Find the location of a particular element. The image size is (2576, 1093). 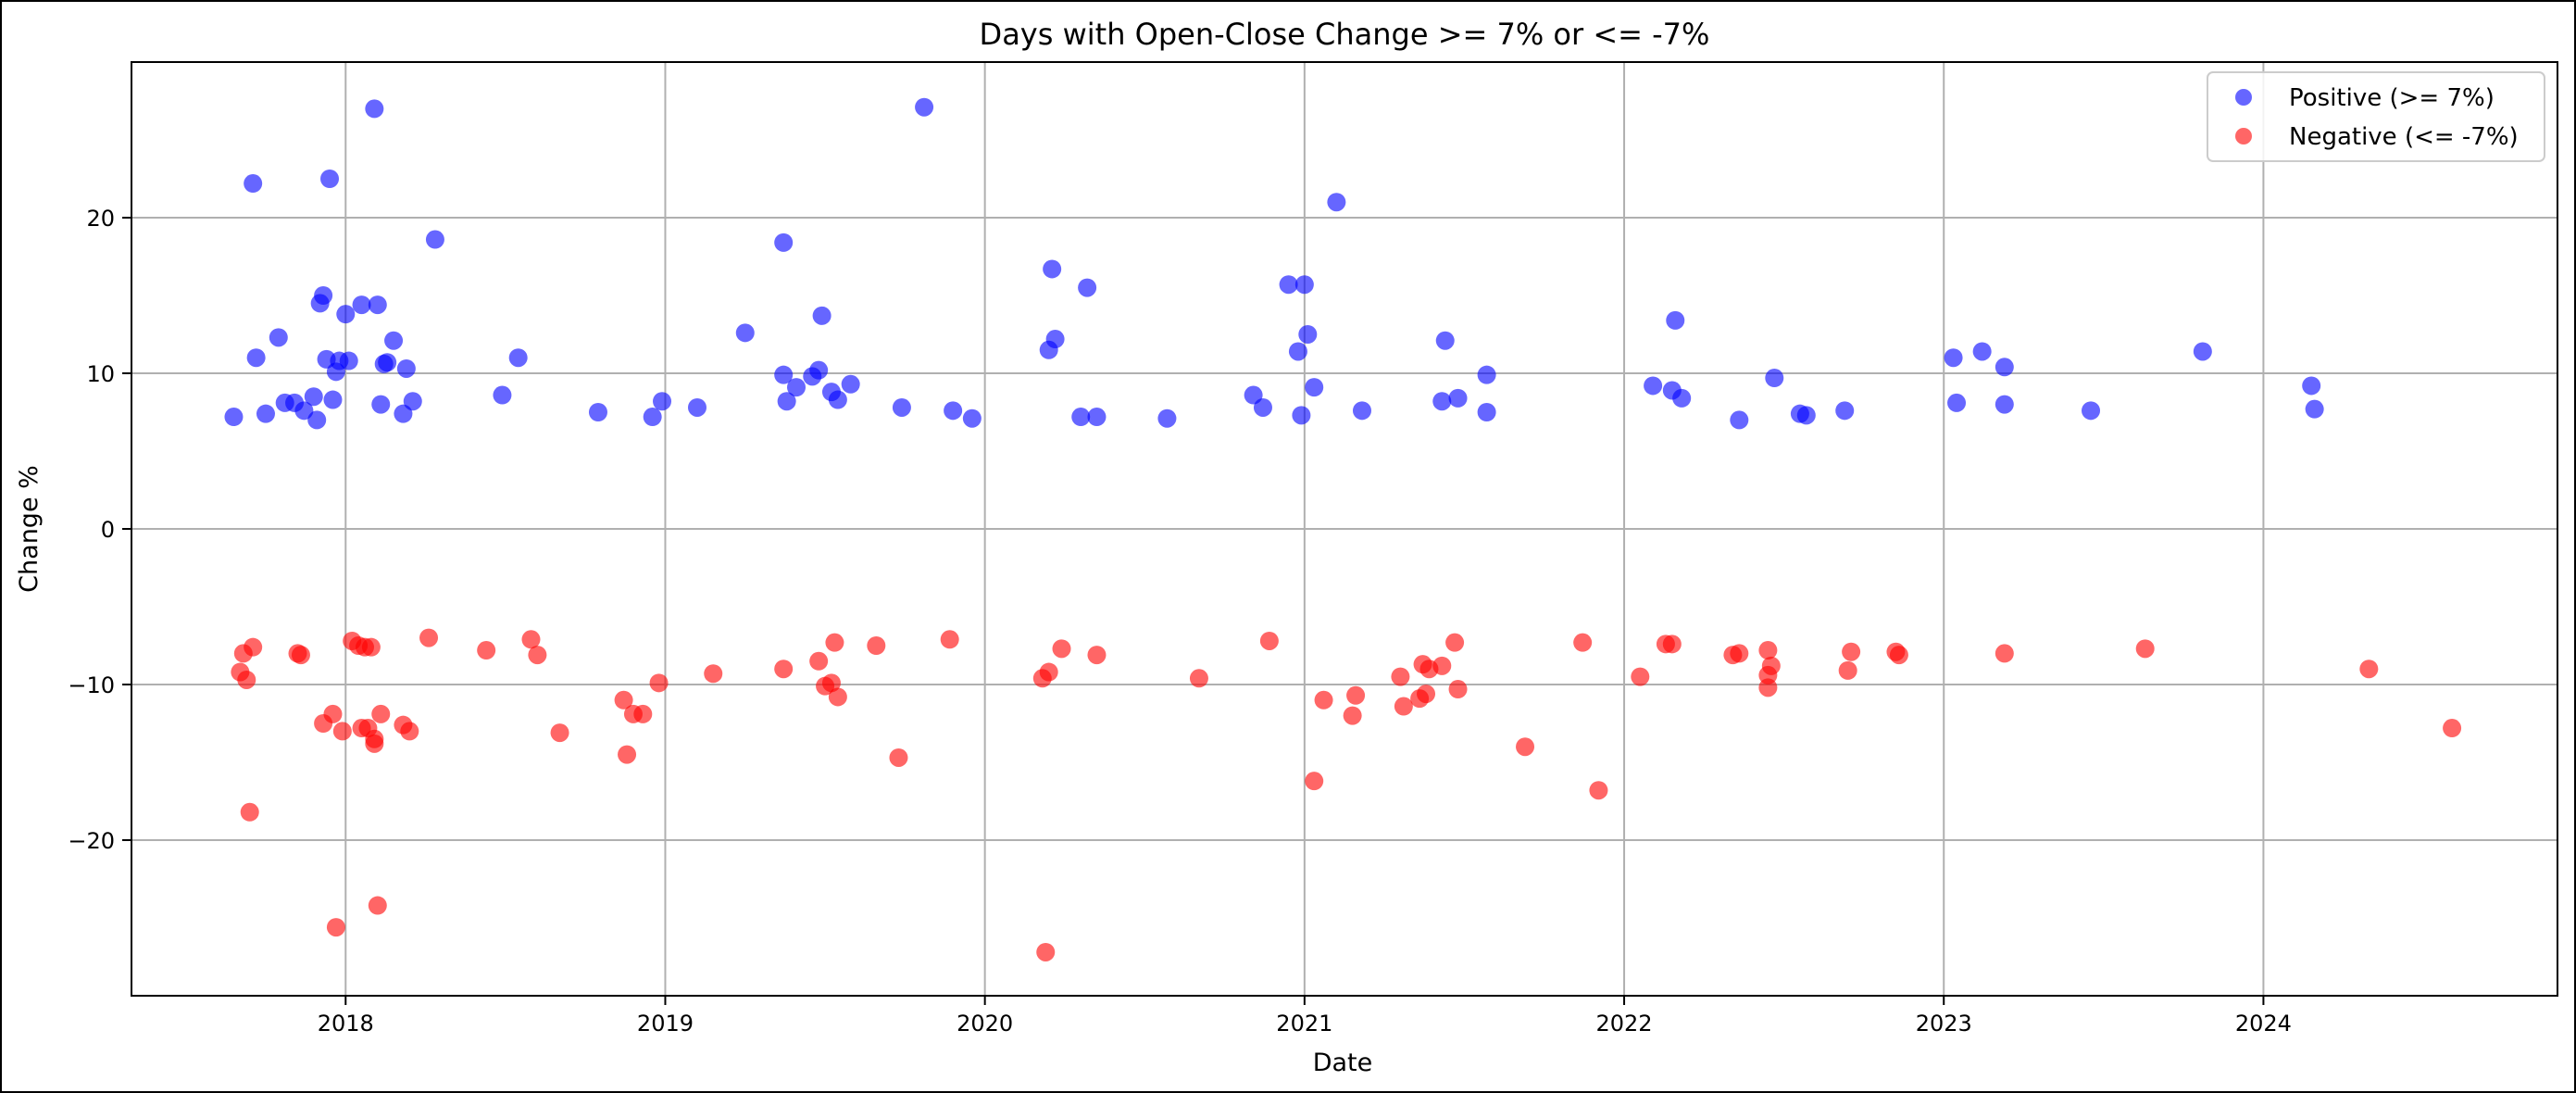

x-tick-label: 2018 is located at coordinates (346, 1023).